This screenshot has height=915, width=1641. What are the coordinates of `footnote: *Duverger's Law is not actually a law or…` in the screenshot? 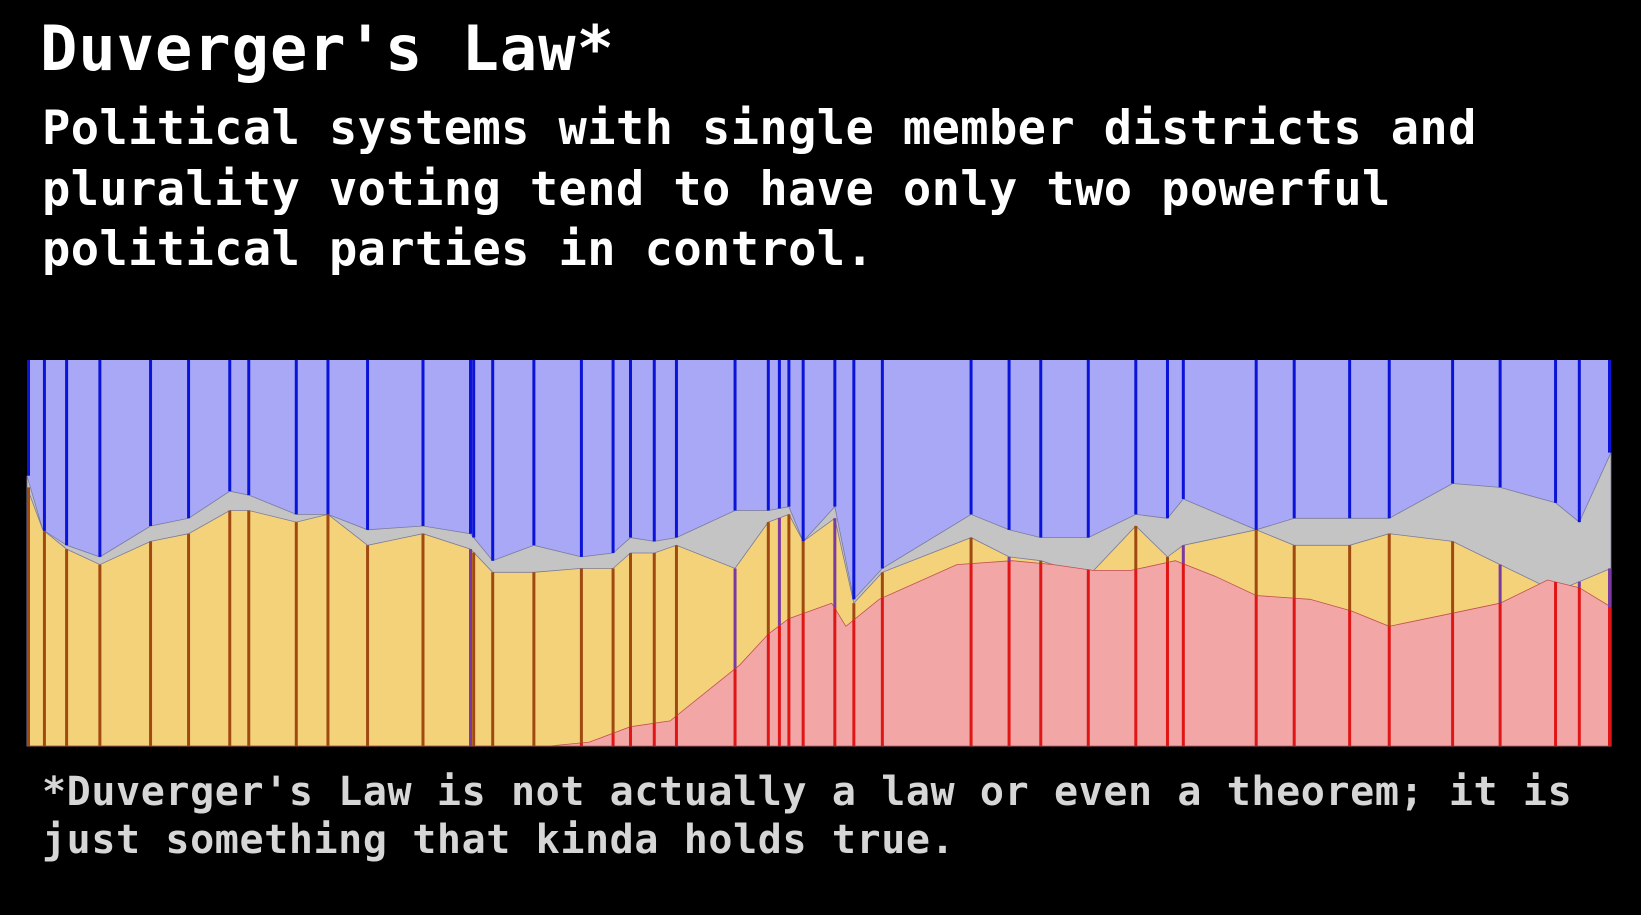 It's located at (807, 816).